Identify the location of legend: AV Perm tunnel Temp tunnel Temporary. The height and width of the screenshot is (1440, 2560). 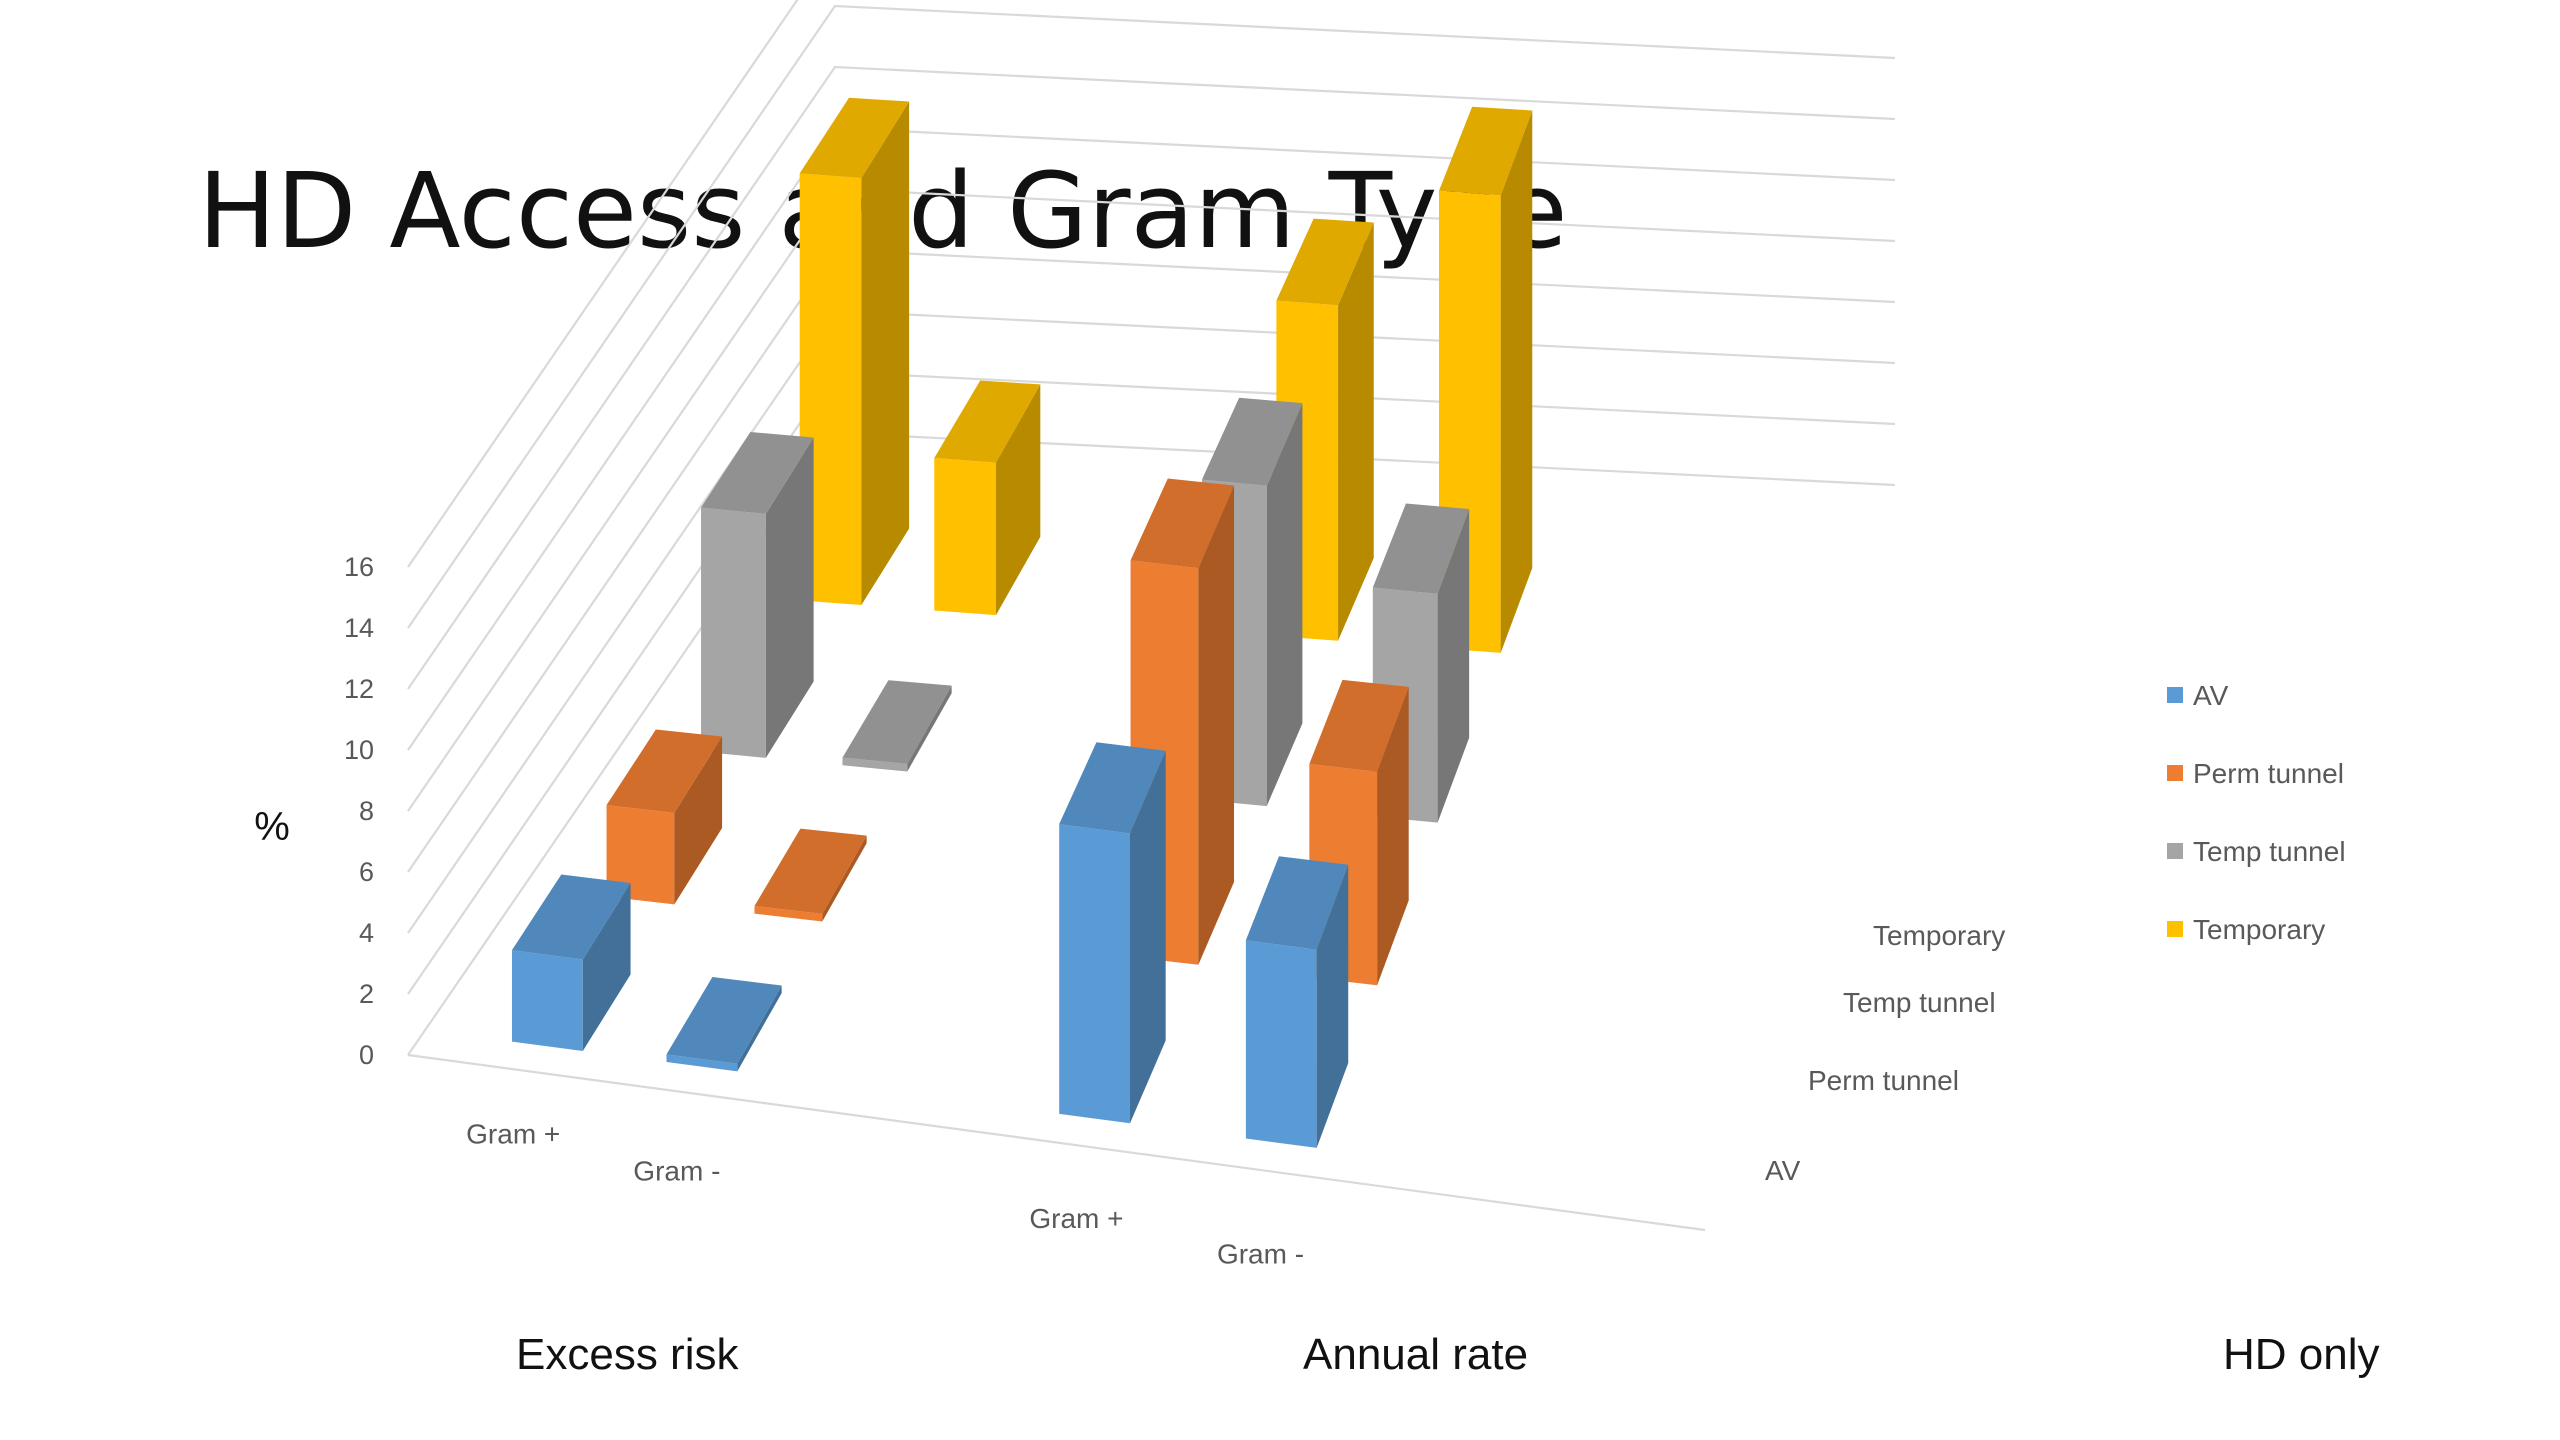
(2256, 812).